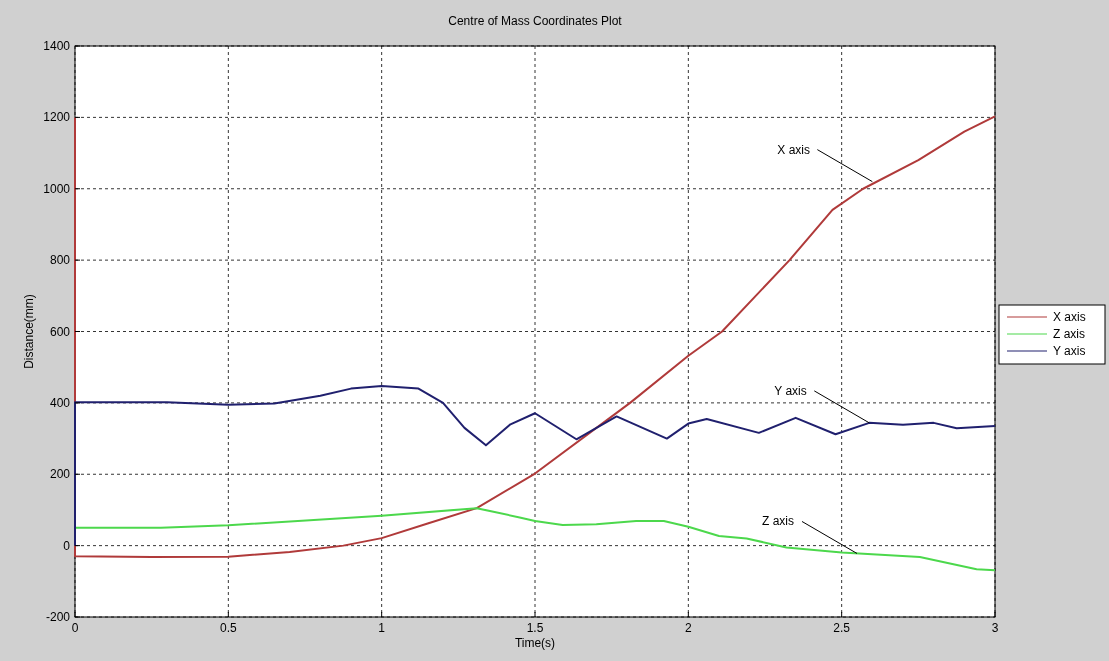 This screenshot has height=661, width=1109. I want to click on y-tick-label: 600, so click(60, 331).